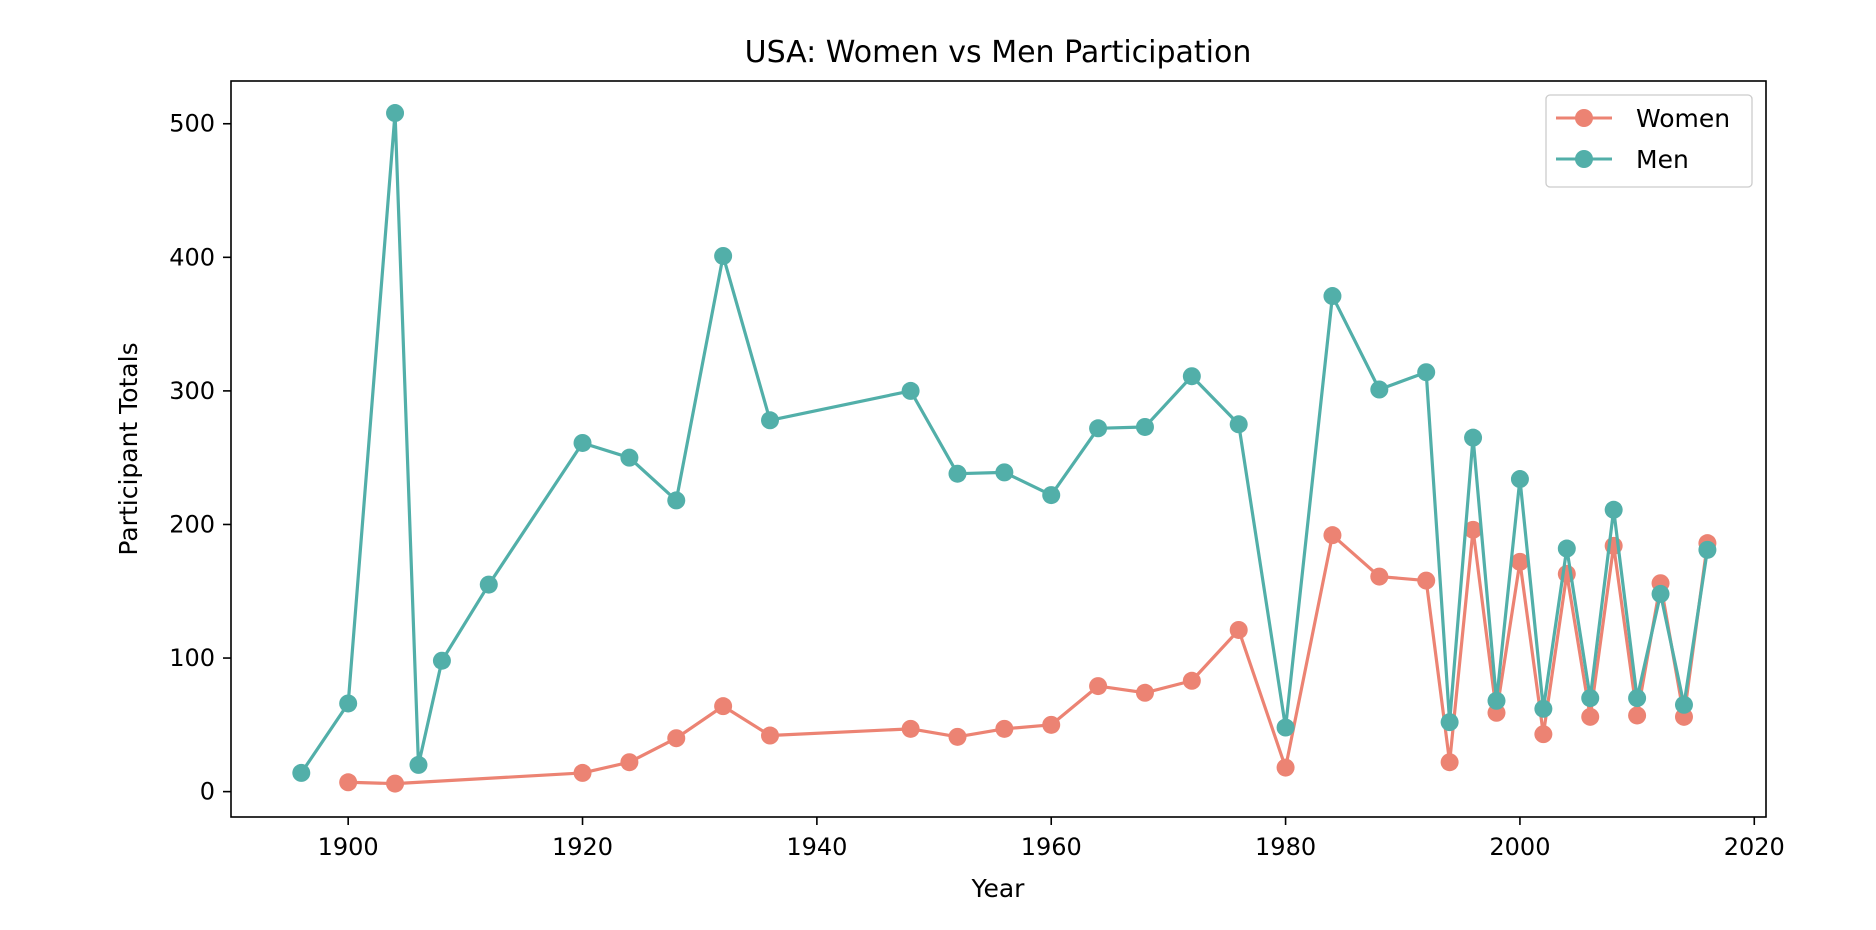 The width and height of the screenshot is (1876, 930). I want to click on x-tick-label: 1960, so click(1051, 847).